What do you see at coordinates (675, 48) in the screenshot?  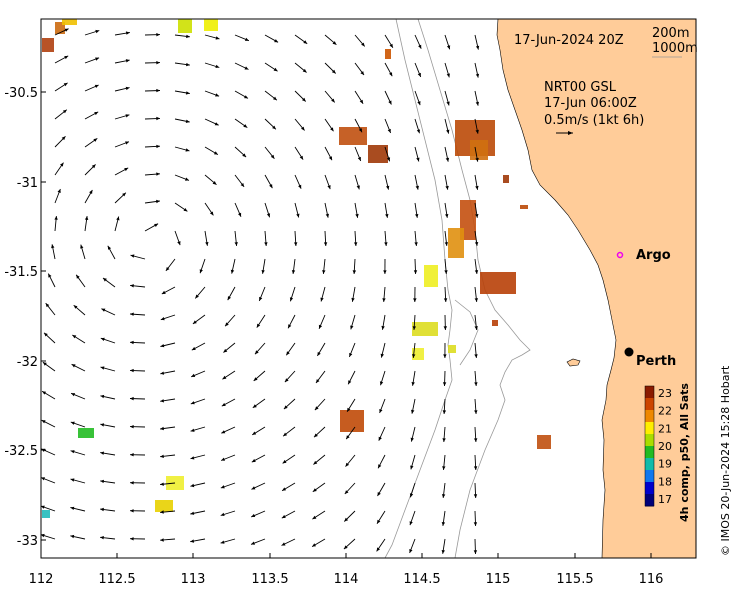 I see `isobath-label-1000m: 1000m` at bounding box center [675, 48].